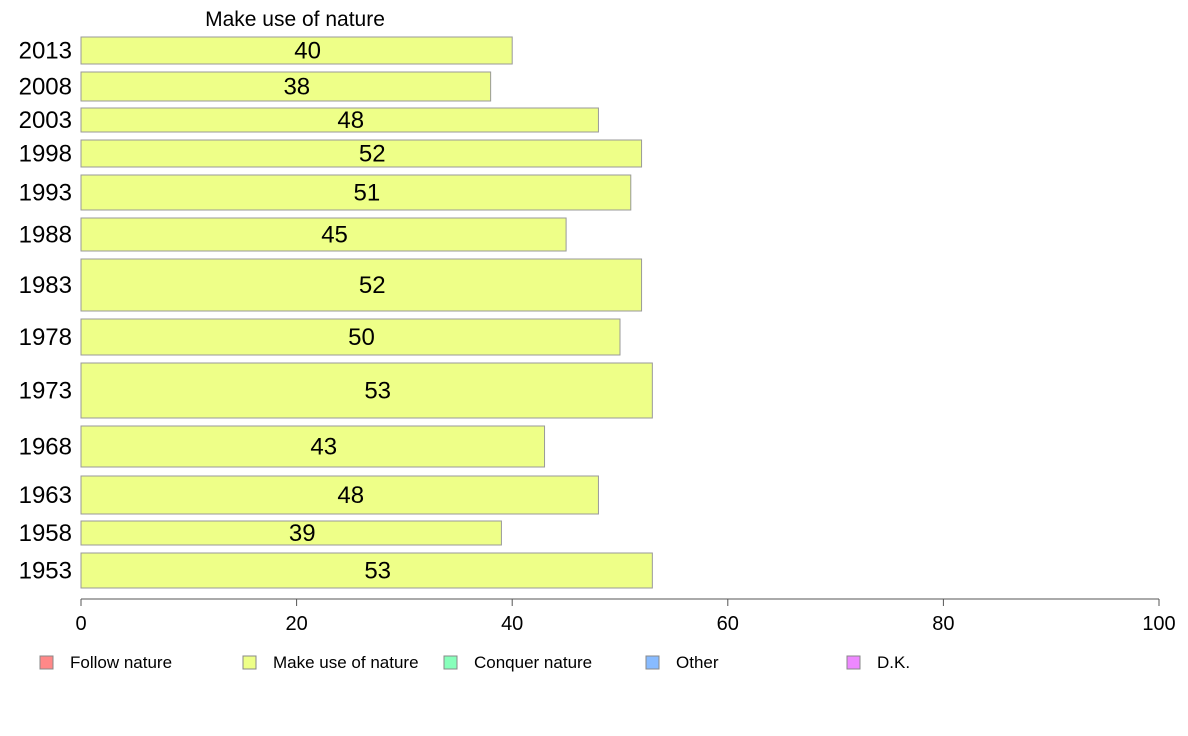 The width and height of the screenshot is (1188, 736). Describe the element at coordinates (625, 616) in the screenshot. I see `x-axis: 0 20 40 60 80 100` at that location.